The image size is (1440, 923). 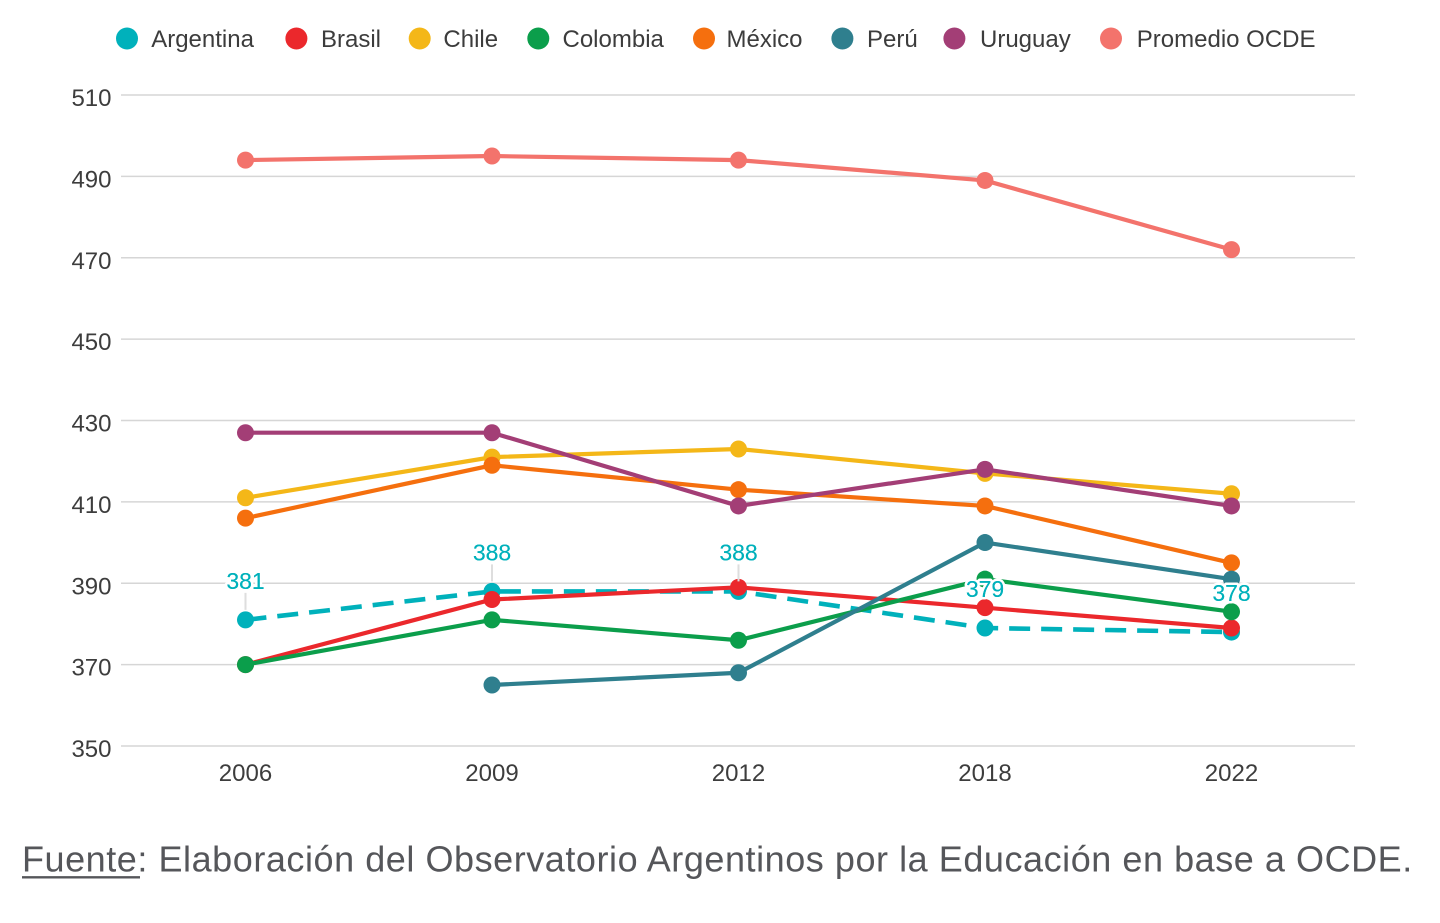 I want to click on svg-text: Promedio OCDE, so click(x=1226, y=39).